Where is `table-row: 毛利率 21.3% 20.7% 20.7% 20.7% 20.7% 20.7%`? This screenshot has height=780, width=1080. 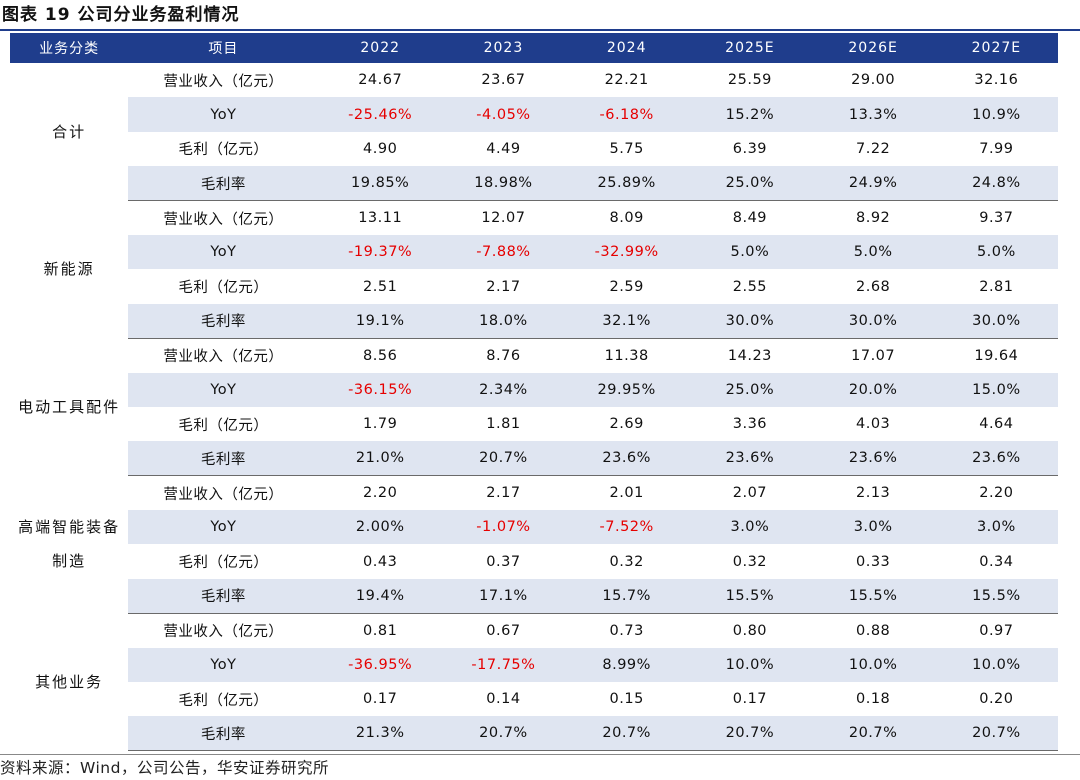
table-row: 毛利率 21.3% 20.7% 20.7% 20.7% 20.7% 20.7% is located at coordinates (534, 734).